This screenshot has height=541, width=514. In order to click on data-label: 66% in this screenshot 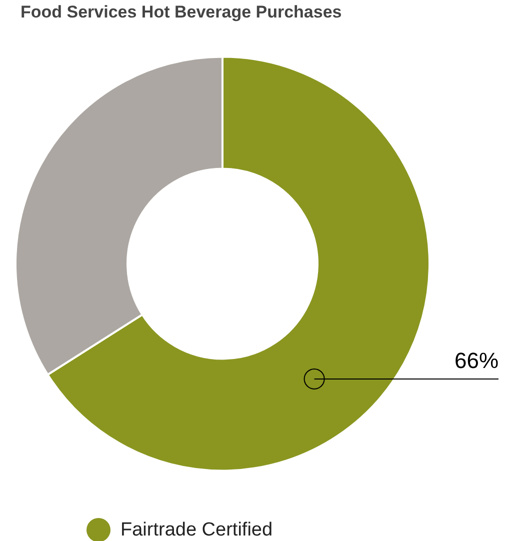, I will do `click(476, 361)`.